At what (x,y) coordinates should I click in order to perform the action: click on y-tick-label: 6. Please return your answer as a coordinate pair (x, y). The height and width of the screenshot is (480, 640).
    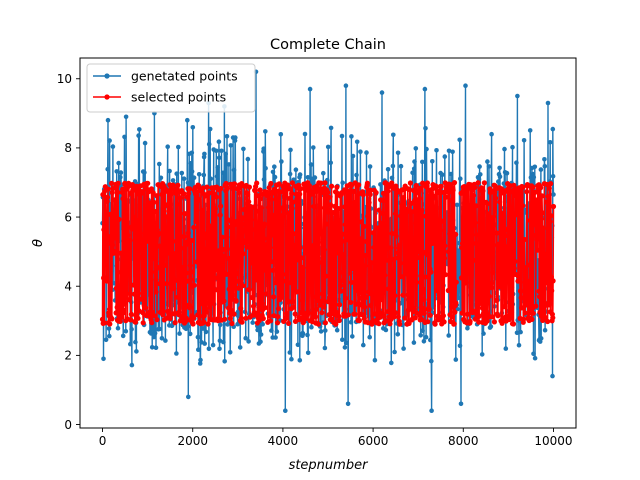
    Looking at the image, I should click on (68, 217).